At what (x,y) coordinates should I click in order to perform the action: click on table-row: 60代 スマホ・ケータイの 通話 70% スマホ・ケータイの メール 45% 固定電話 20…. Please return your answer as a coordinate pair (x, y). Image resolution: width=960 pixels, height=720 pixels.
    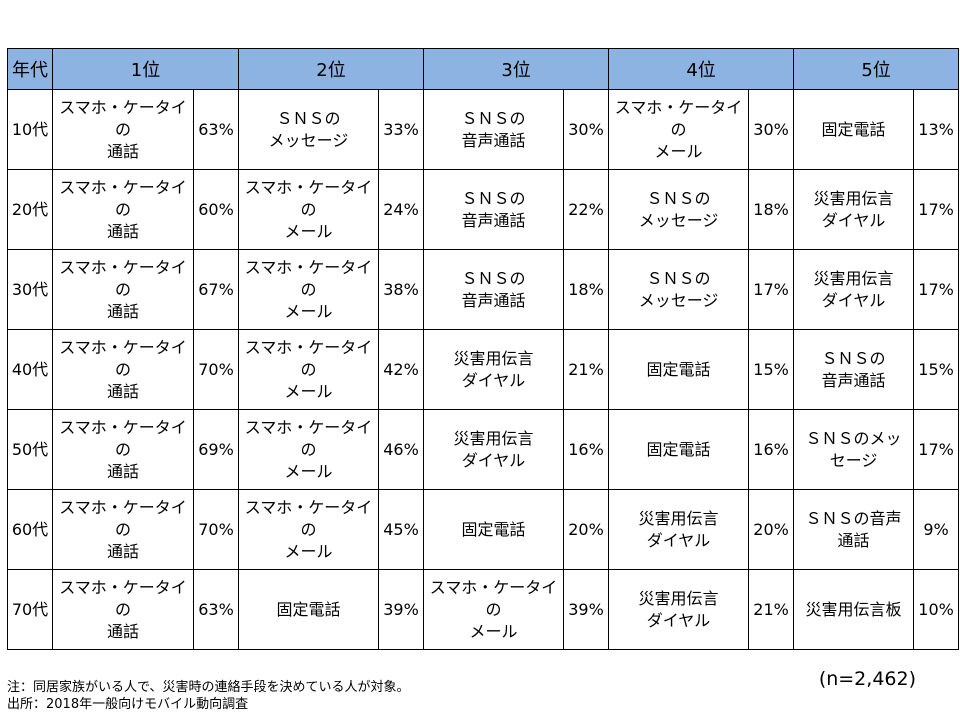
    Looking at the image, I should click on (483, 529).